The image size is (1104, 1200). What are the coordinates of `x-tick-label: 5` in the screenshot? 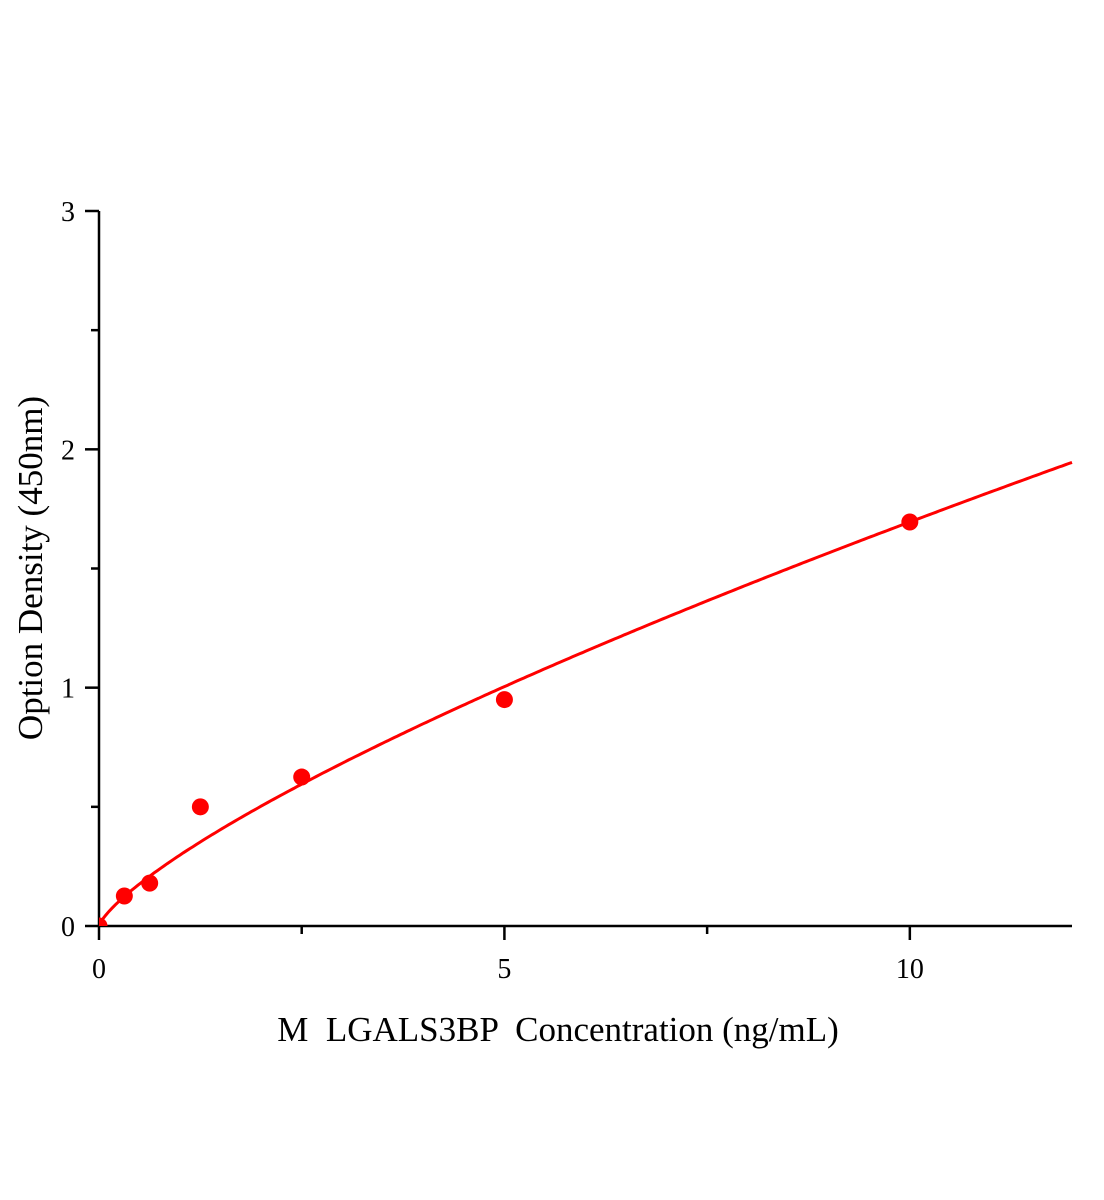 It's located at (504, 969).